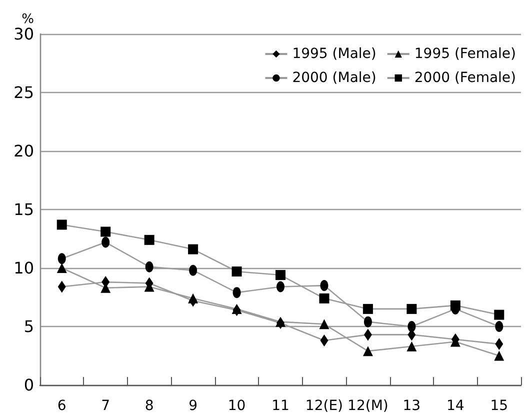 Image resolution: width=531 pixels, height=419 pixels. Describe the element at coordinates (281, 406) in the screenshot. I see `x-tick-label: 11` at that location.